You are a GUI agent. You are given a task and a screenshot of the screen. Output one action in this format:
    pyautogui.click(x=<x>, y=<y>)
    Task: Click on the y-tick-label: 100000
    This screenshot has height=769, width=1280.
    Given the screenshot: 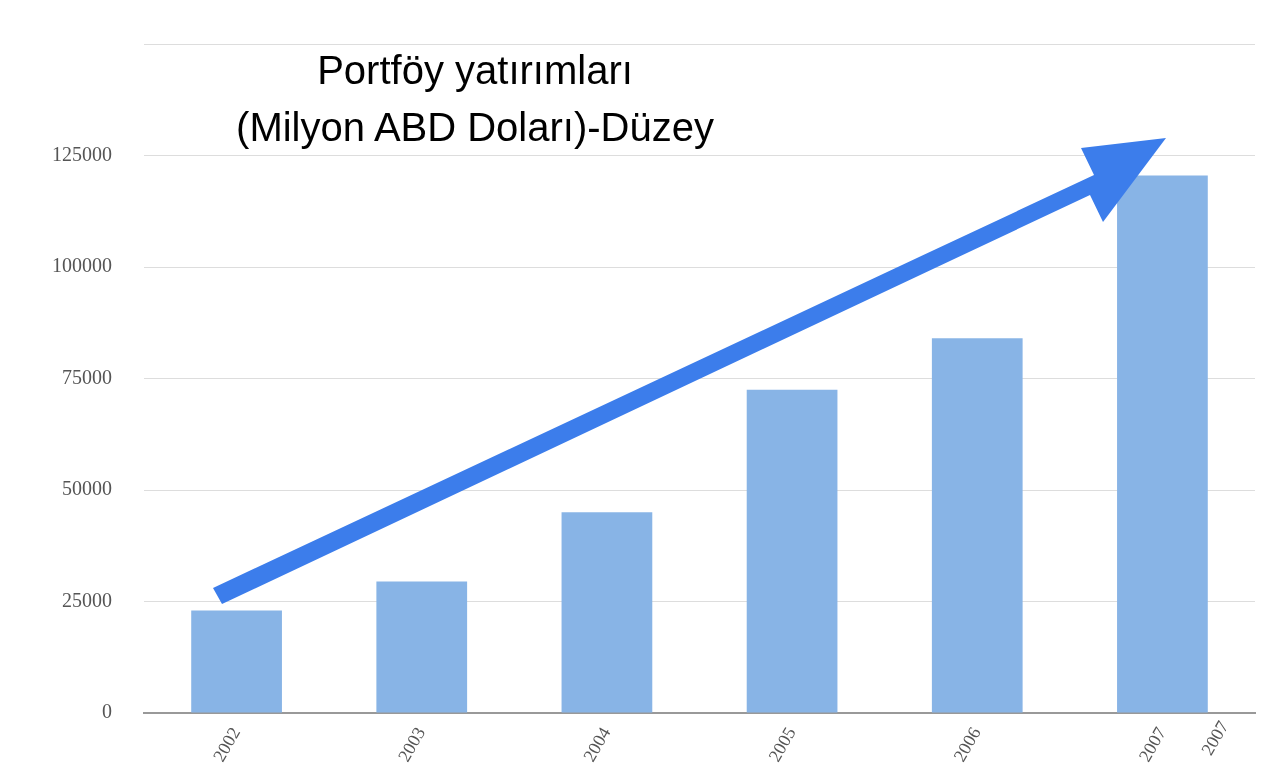 What is the action you would take?
    pyautogui.click(x=82, y=265)
    